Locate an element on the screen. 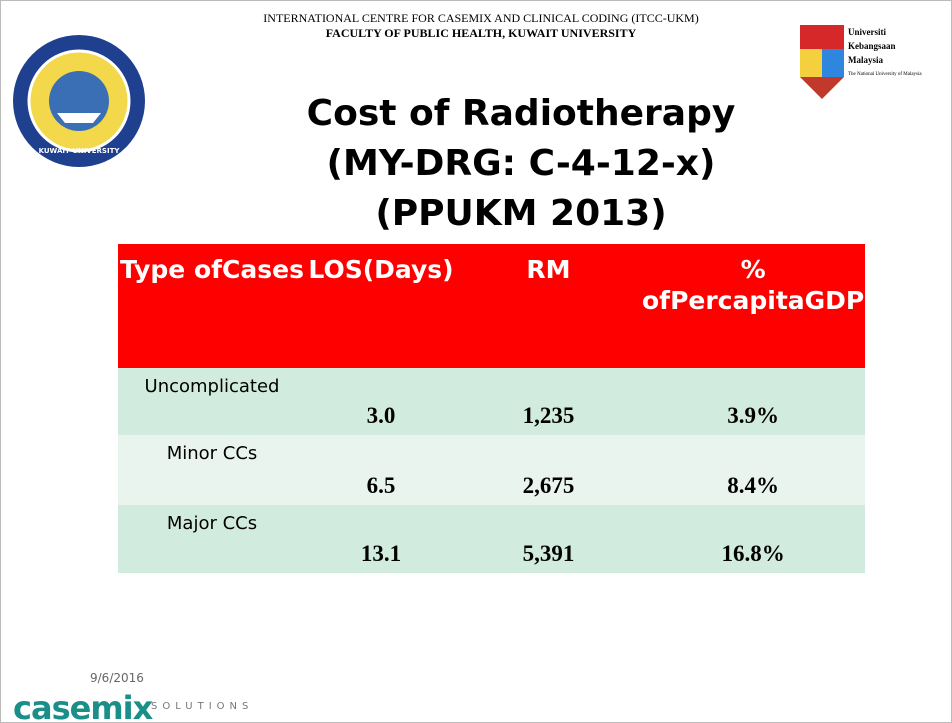  header-text: Type of is located at coordinates (171, 269).